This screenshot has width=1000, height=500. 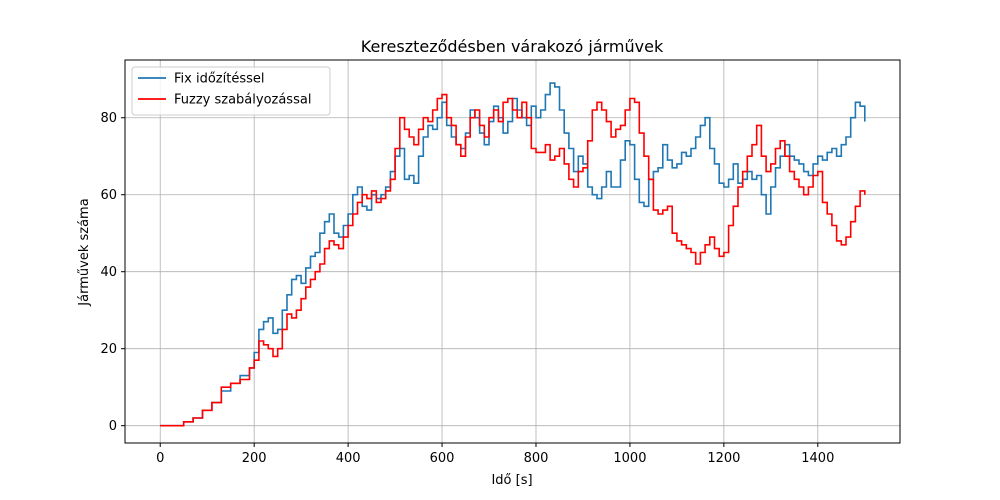 What do you see at coordinates (108, 272) in the screenshot?
I see `y-tick-label: 40` at bounding box center [108, 272].